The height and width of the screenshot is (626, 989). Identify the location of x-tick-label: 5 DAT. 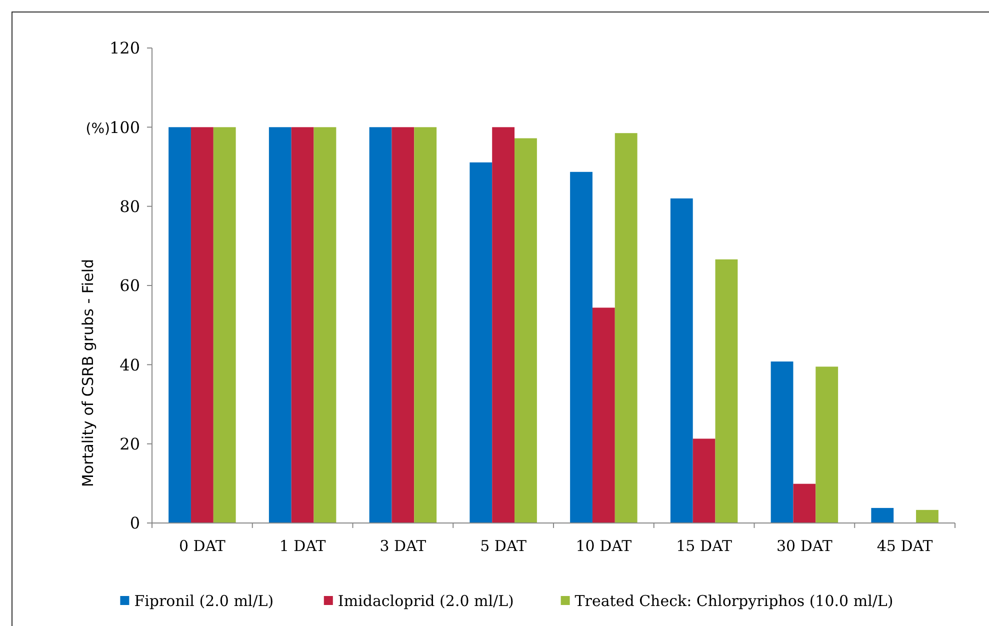
(503, 546).